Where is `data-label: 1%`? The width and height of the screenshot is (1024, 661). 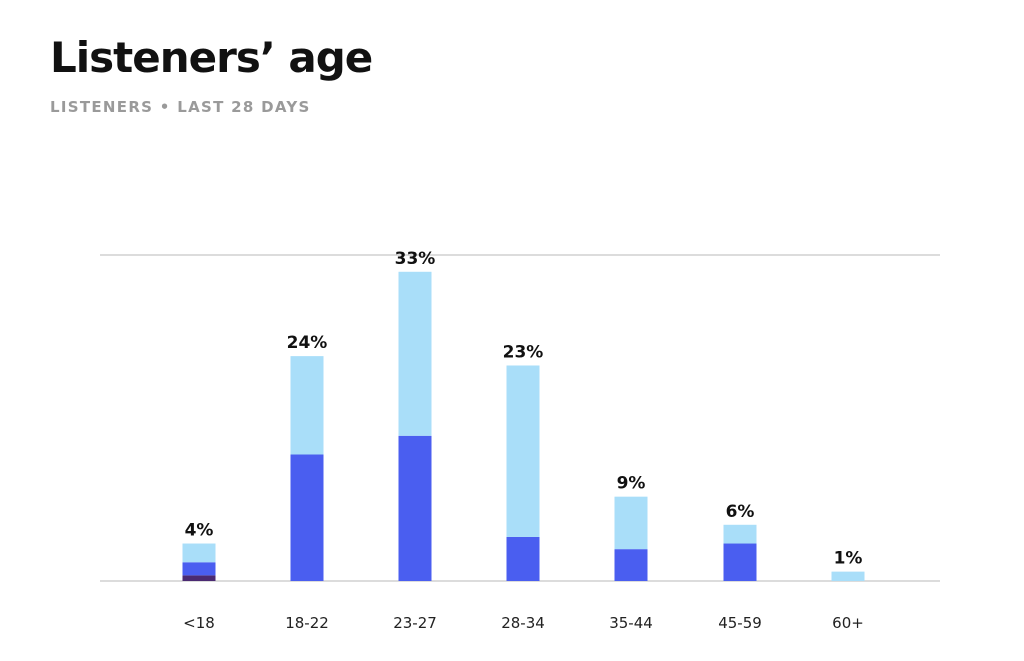
data-label: 1% is located at coordinates (848, 559).